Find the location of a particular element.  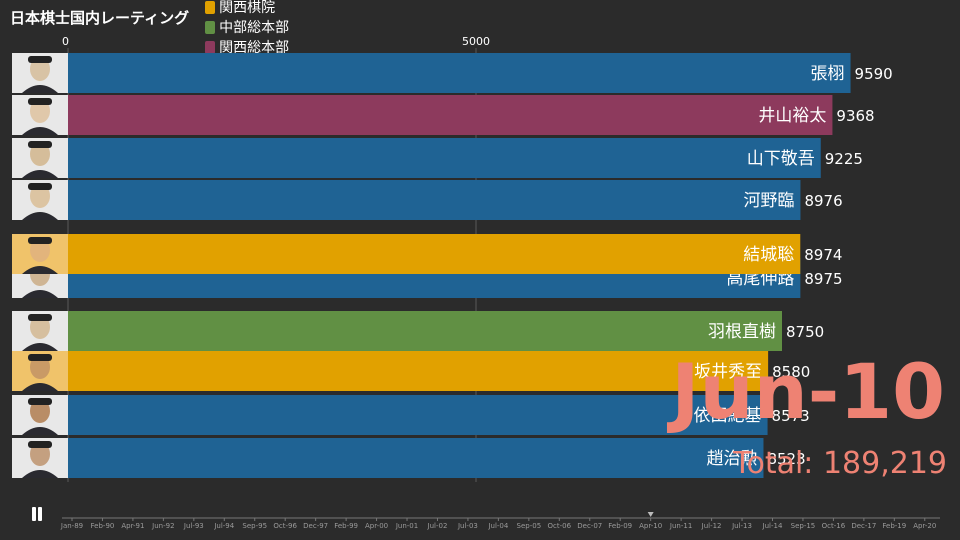

timeline-label: Oct-96 is located at coordinates (285, 526).